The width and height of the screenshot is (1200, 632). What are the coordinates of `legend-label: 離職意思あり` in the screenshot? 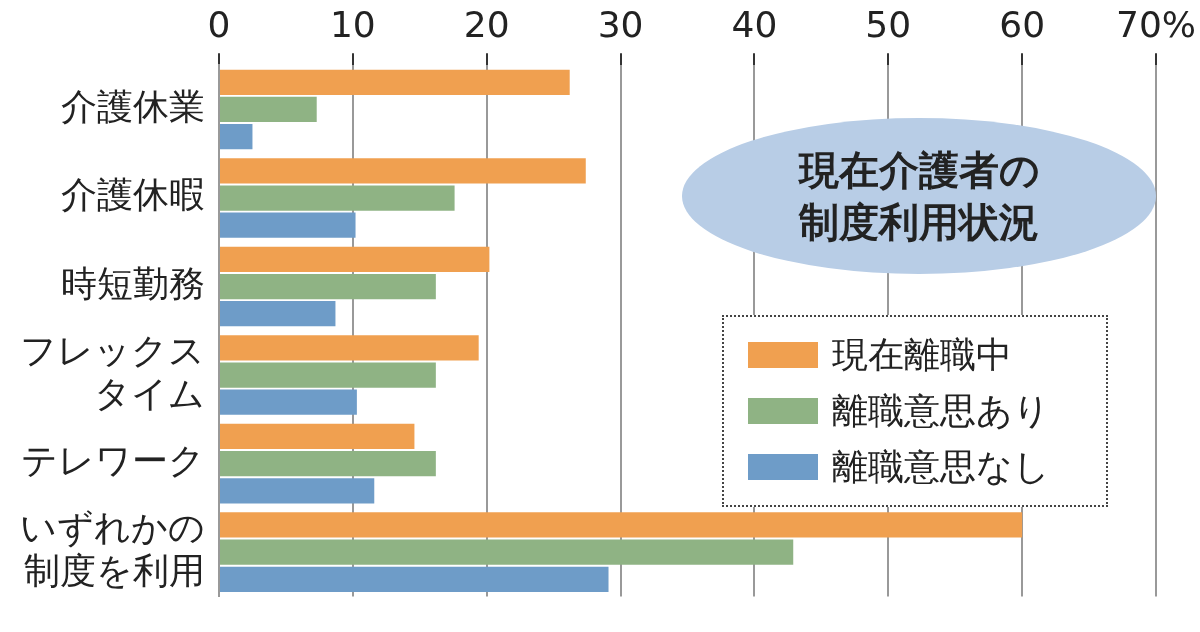 It's located at (941, 410).